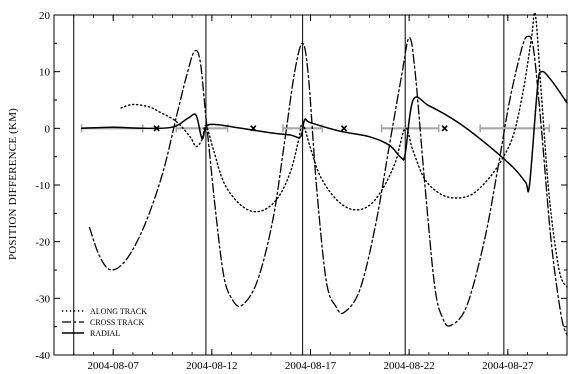  I want to click on legend-entry: ALONG TRACK, so click(104, 311).